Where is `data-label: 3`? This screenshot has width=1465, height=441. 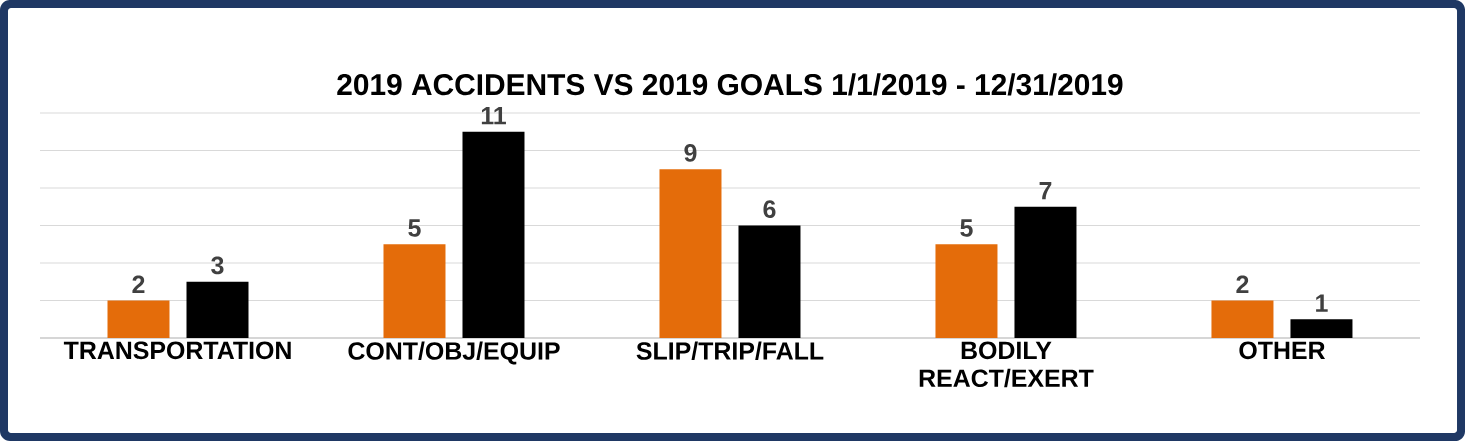 data-label: 3 is located at coordinates (217, 265).